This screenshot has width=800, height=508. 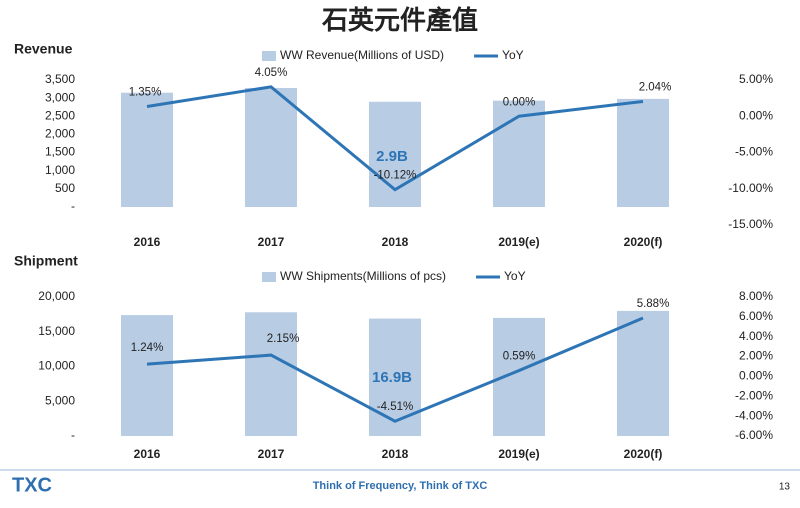 I want to click on legend-label: WW Shipments(Millions of pcs), so click(x=363, y=276).